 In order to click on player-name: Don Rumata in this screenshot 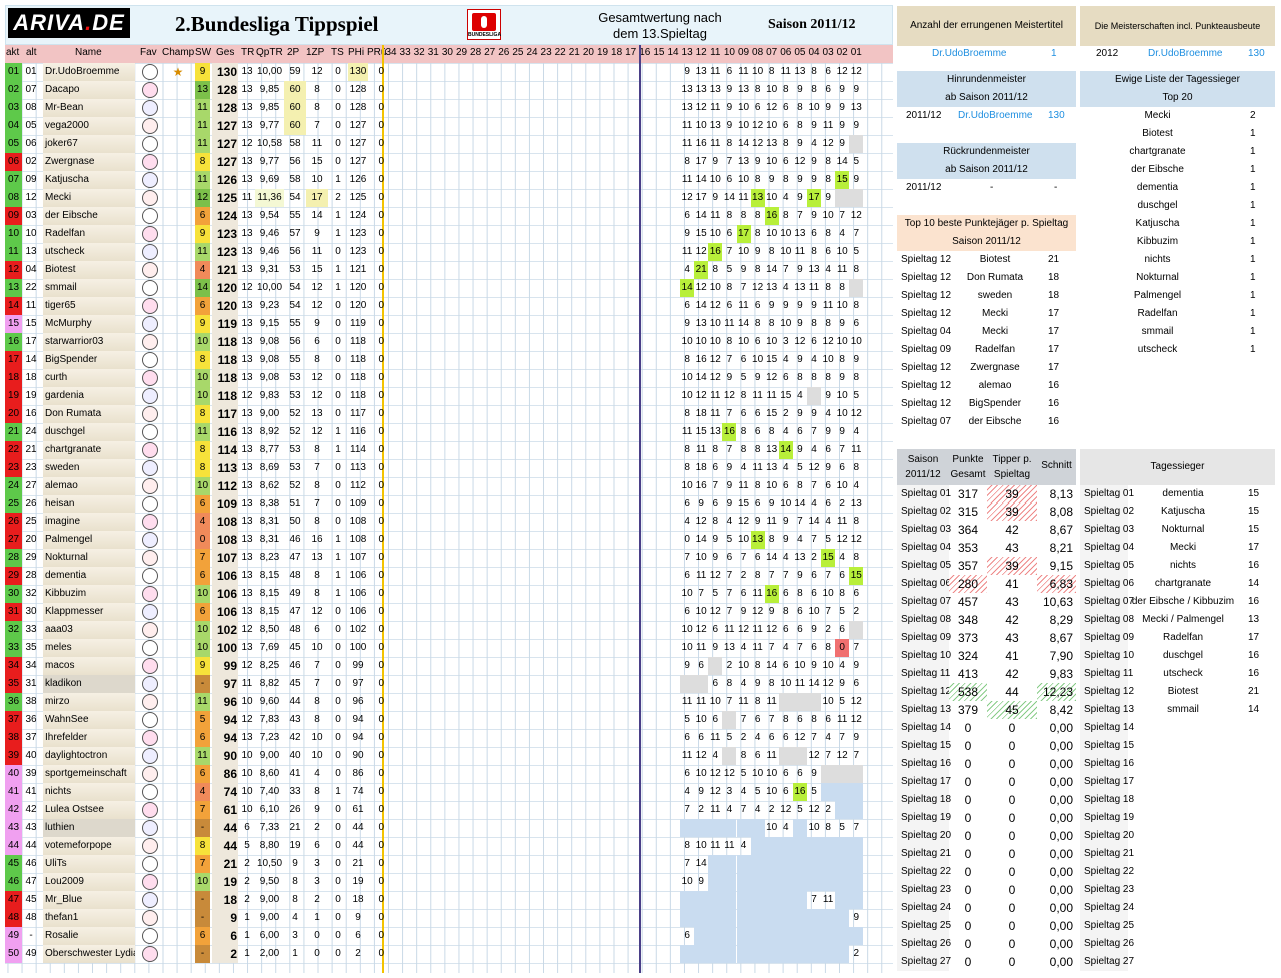, I will do `click(89, 414)`.